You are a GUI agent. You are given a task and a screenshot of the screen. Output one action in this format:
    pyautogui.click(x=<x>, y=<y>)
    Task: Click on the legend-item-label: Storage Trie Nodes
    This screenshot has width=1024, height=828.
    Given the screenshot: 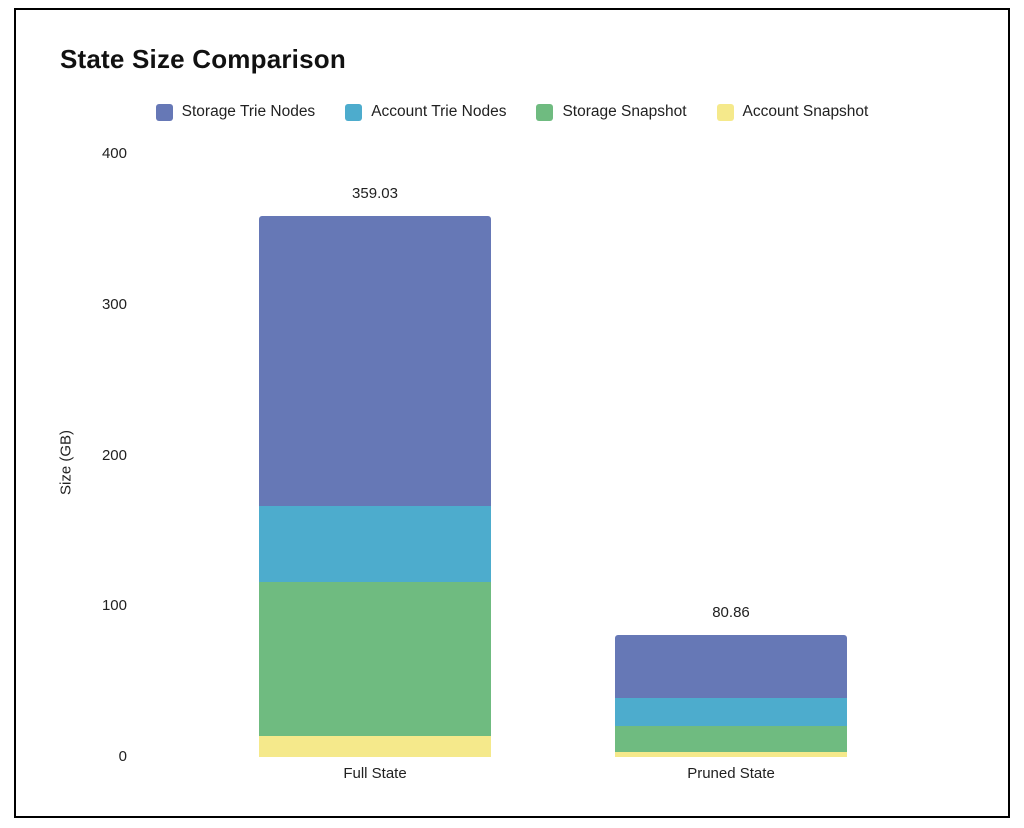 What is the action you would take?
    pyautogui.click(x=248, y=111)
    